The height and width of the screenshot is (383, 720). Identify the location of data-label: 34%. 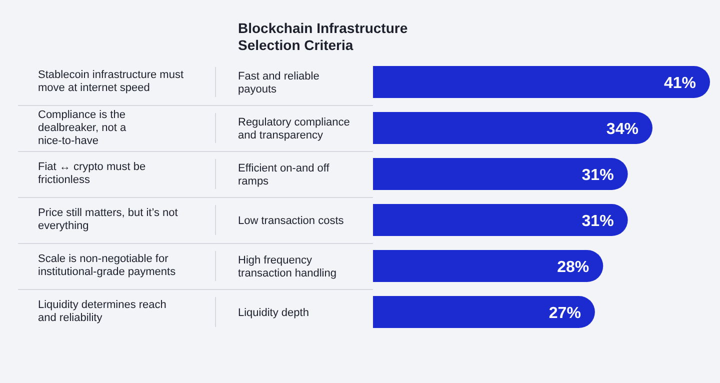
(622, 129).